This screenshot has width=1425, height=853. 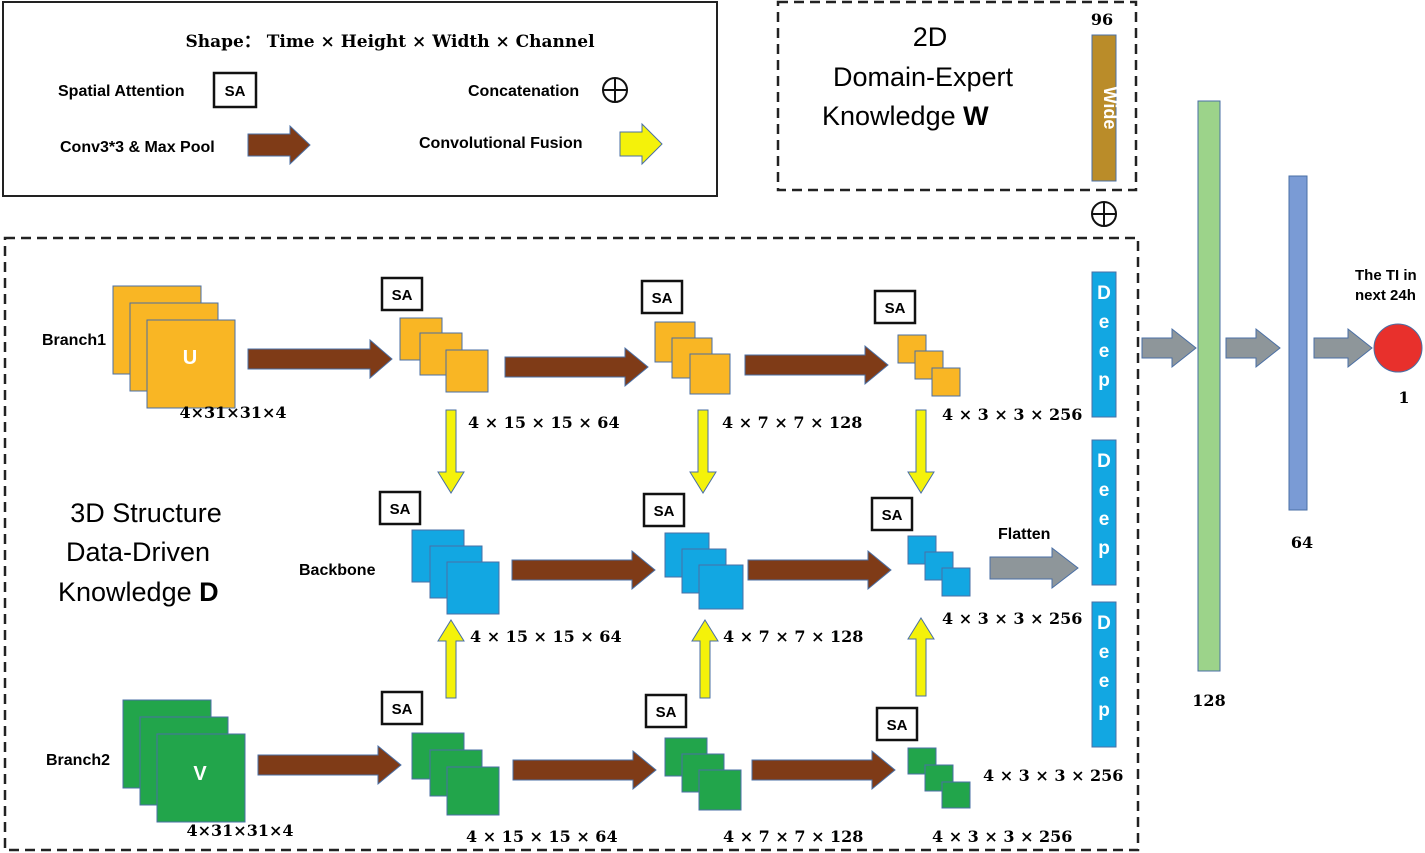 What do you see at coordinates (544, 422) in the screenshot?
I see `shape-b1-1: 4 × 15 × 15 × 64` at bounding box center [544, 422].